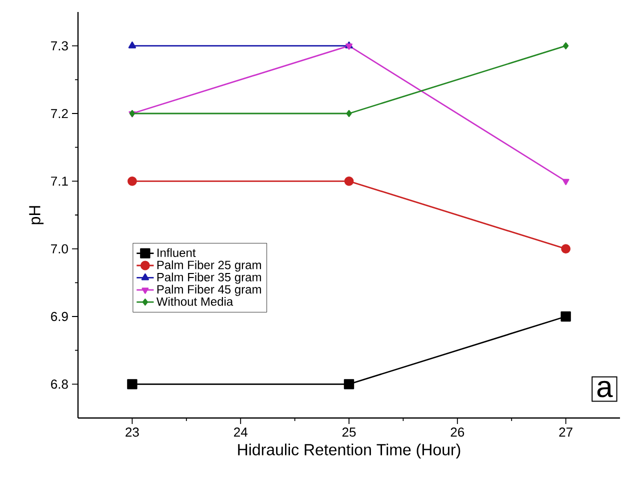  What do you see at coordinates (209, 266) in the screenshot?
I see `legend-label: Palm Fiber 25 gram` at bounding box center [209, 266].